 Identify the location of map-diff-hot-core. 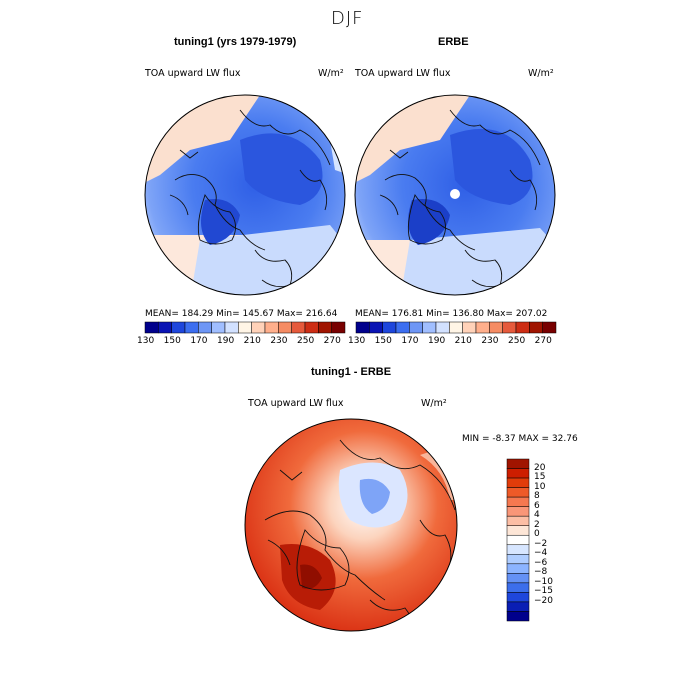
(311, 576).